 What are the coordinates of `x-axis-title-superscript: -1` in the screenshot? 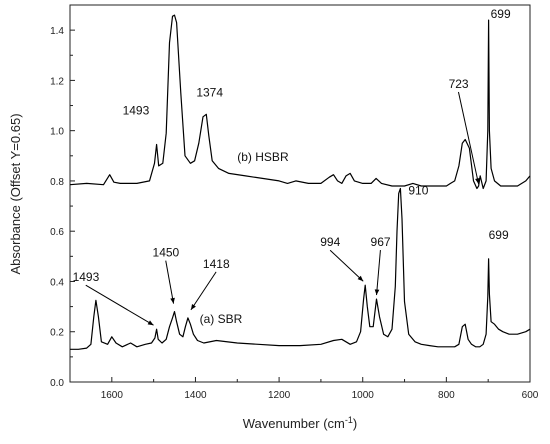 It's located at (349, 420).